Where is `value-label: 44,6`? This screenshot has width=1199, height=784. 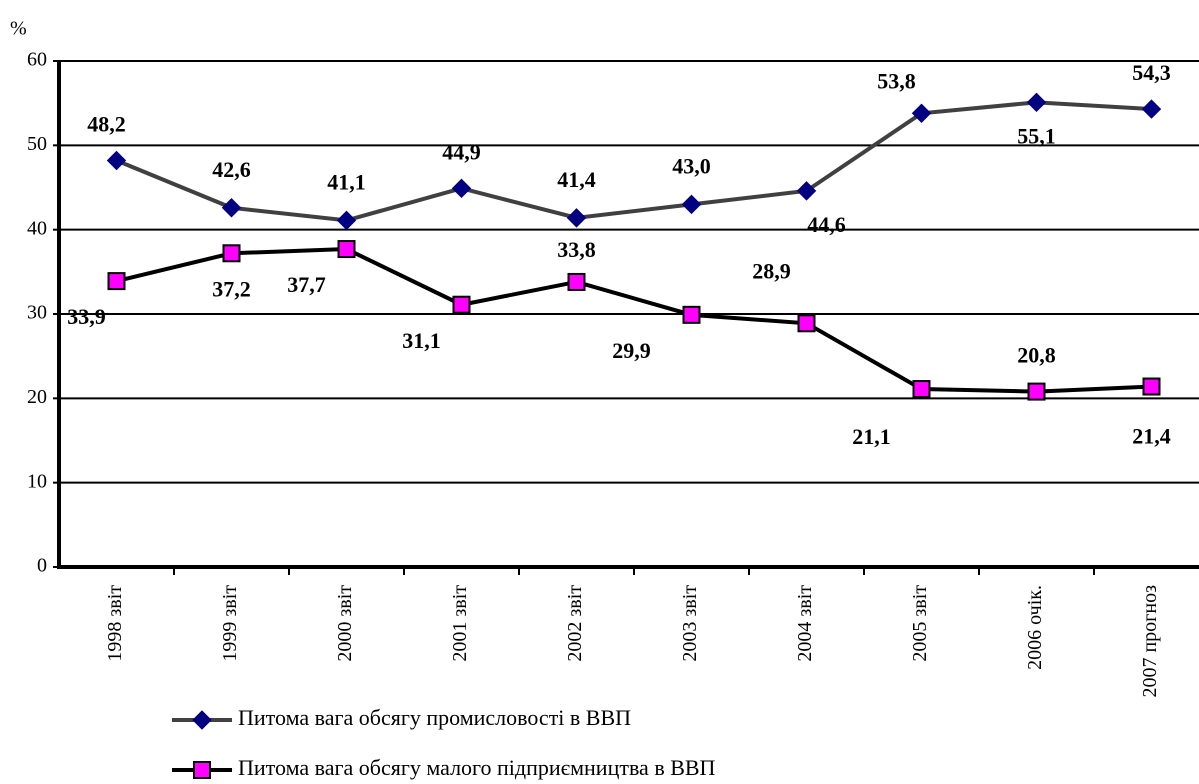 value-label: 44,6 is located at coordinates (826, 224).